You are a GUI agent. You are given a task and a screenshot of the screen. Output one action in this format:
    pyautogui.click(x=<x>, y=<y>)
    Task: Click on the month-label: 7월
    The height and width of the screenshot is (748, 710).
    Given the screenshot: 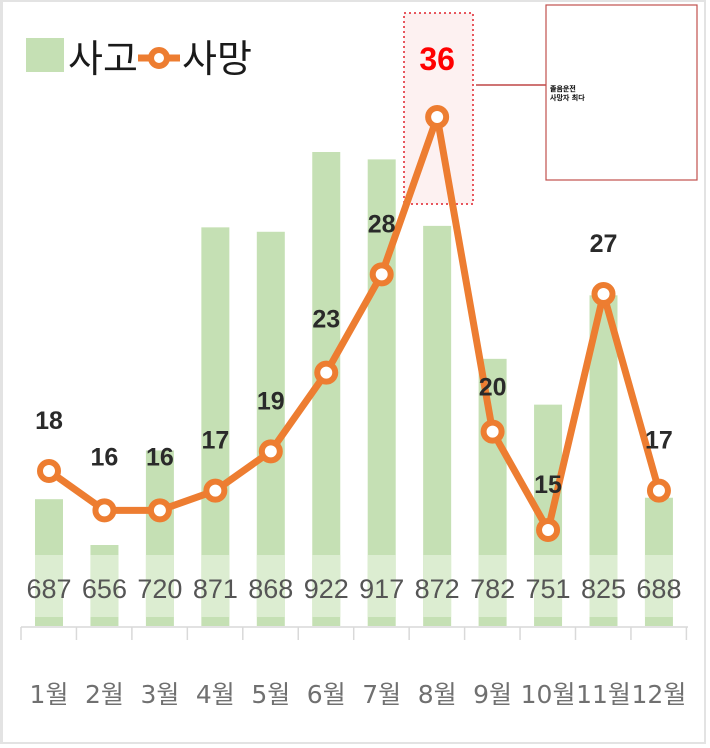 What is the action you would take?
    pyautogui.click(x=381, y=694)
    